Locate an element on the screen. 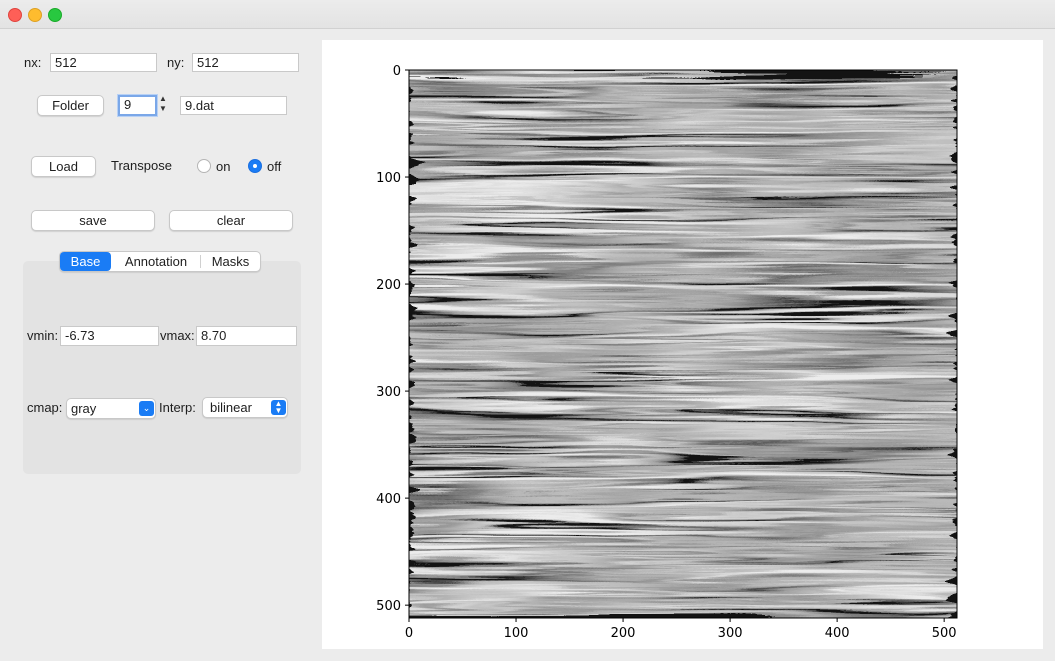 Image resolution: width=1055 pixels, height=661 pixels. chevron-up-icon: ▲ is located at coordinates (163, 98).